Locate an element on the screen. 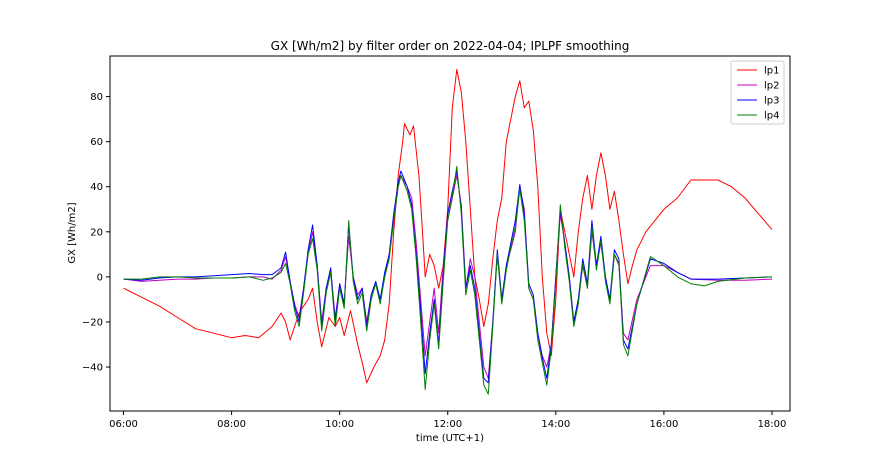  y-tick-label: −40 is located at coordinates (92, 368).